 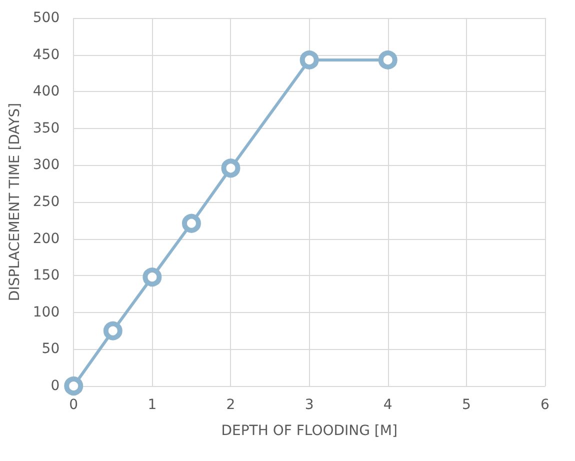 What do you see at coordinates (46, 165) in the screenshot?
I see `y-tick-label: 300` at bounding box center [46, 165].